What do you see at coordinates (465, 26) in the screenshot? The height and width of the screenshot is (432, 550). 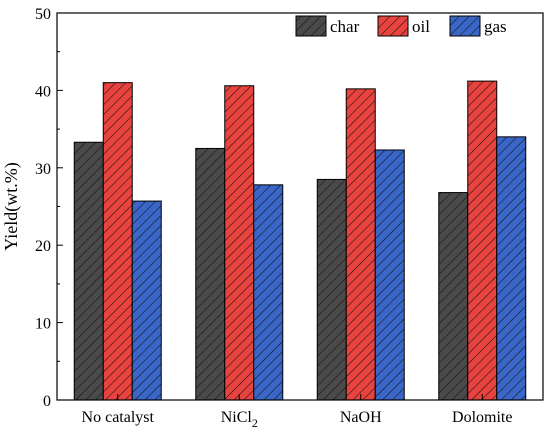 I see `legend-swatch-gas` at bounding box center [465, 26].